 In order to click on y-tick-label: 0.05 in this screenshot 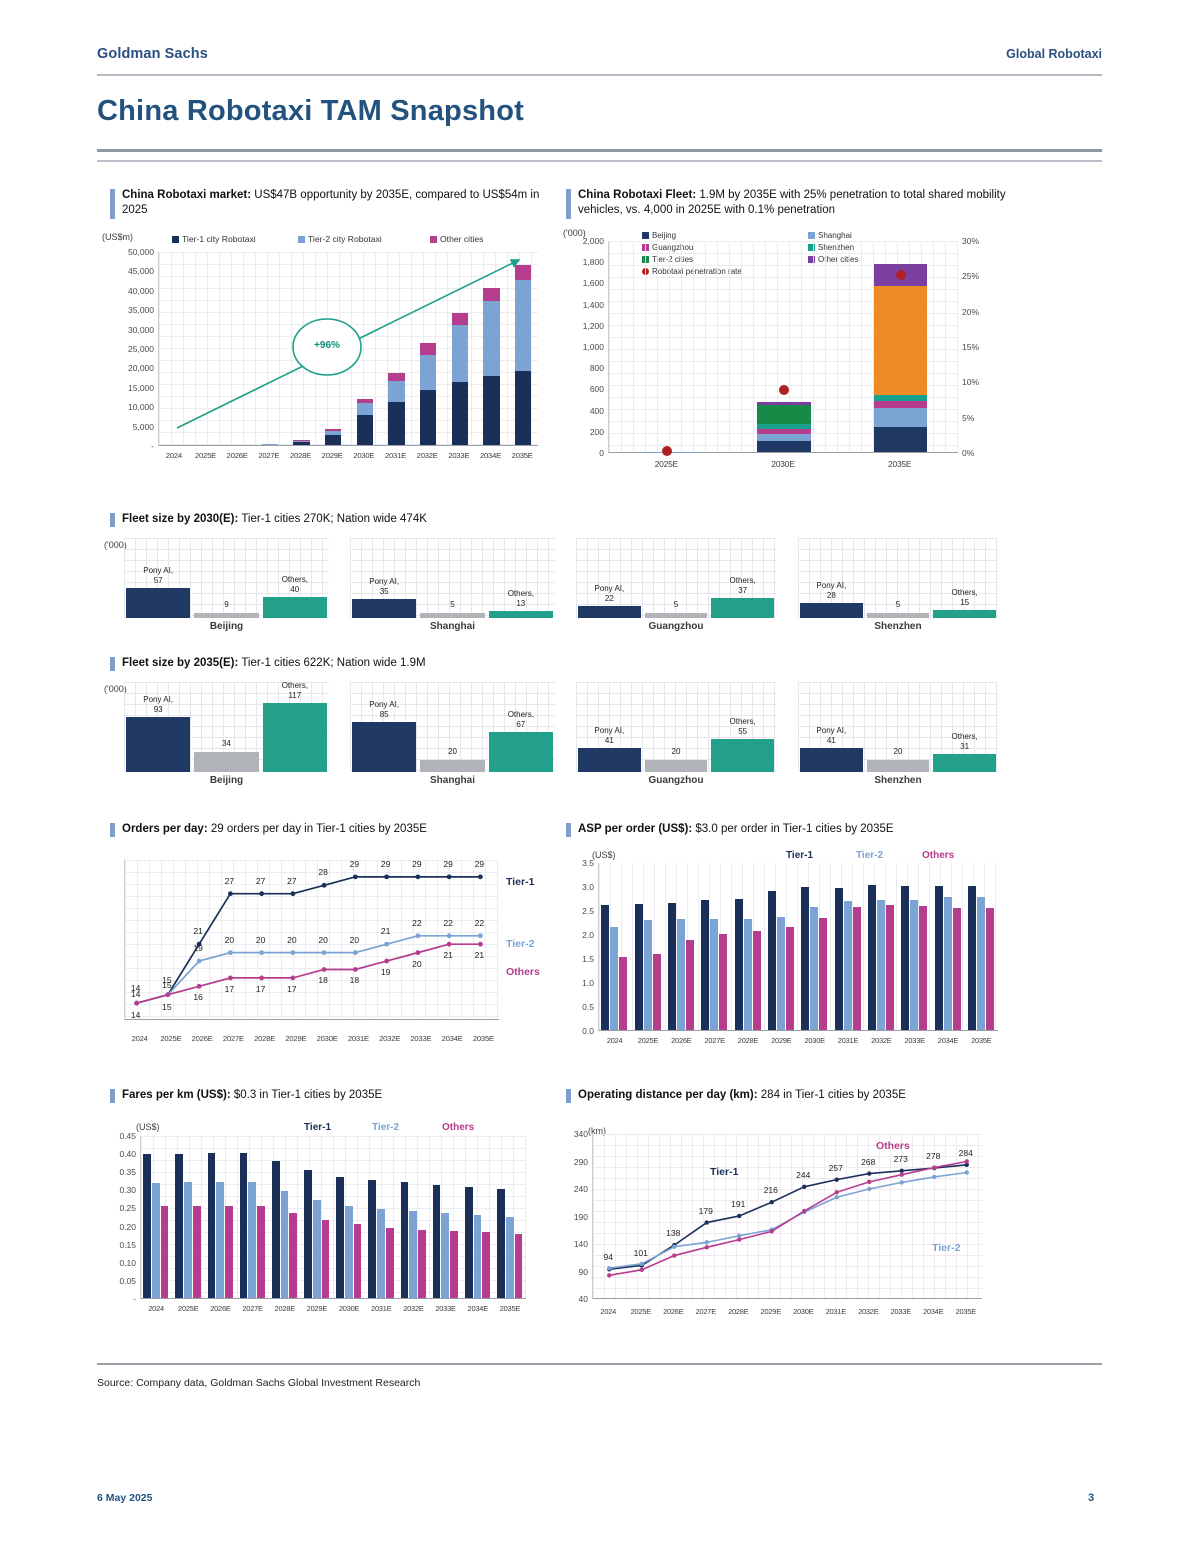, I will do `click(127, 1280)`.